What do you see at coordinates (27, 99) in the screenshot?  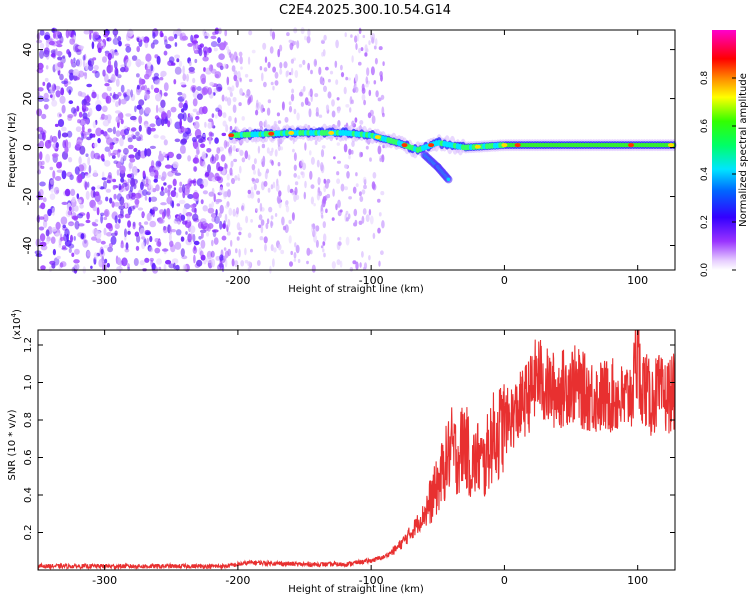 I see `y-tick-label: 20` at bounding box center [27, 99].